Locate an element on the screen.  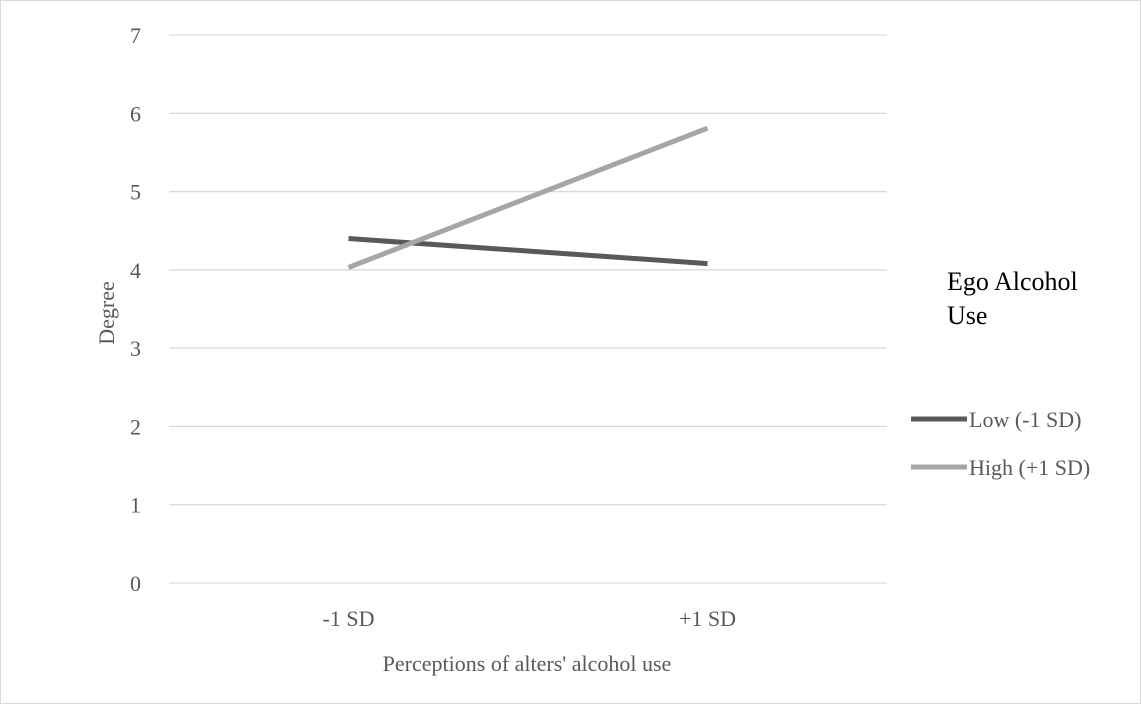
y-tick-labels: 0 1 2 3 4 5 6 7 is located at coordinates (135, 309).